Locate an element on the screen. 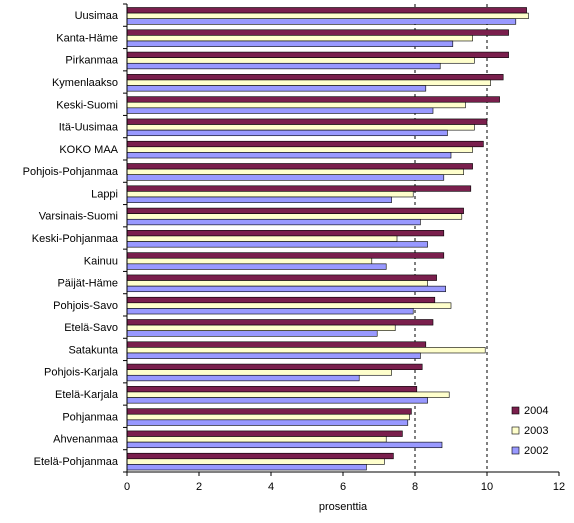 The height and width of the screenshot is (523, 574). x-axis-title: prosenttia is located at coordinates (343, 507).